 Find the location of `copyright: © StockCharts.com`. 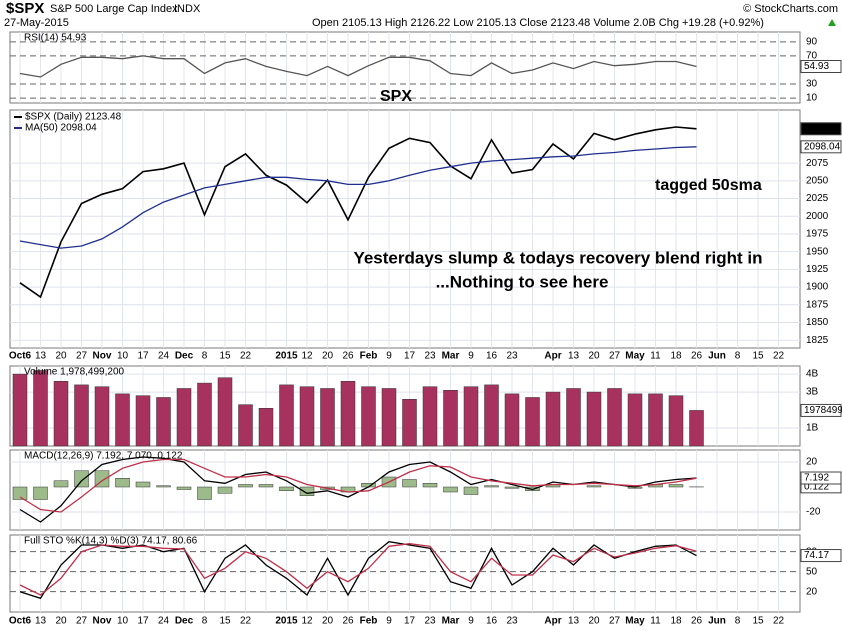

copyright: © StockCharts.com is located at coordinates (790, 9).